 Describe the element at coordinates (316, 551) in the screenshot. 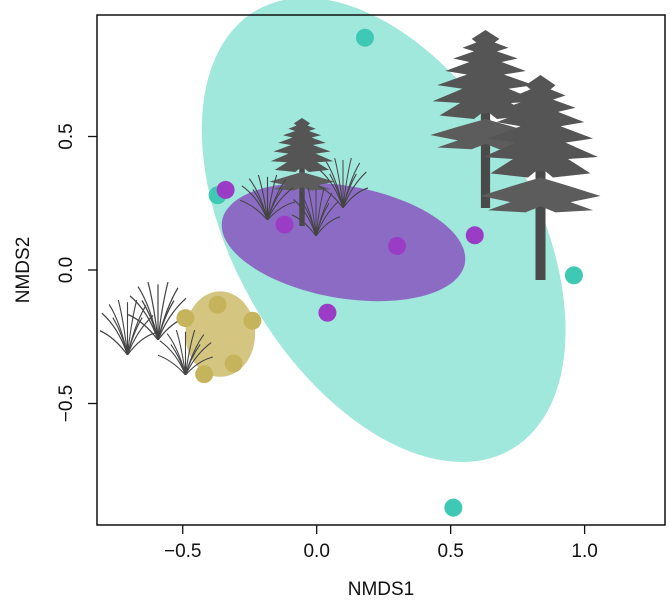

I see `x-tick-label: 0.0` at that location.